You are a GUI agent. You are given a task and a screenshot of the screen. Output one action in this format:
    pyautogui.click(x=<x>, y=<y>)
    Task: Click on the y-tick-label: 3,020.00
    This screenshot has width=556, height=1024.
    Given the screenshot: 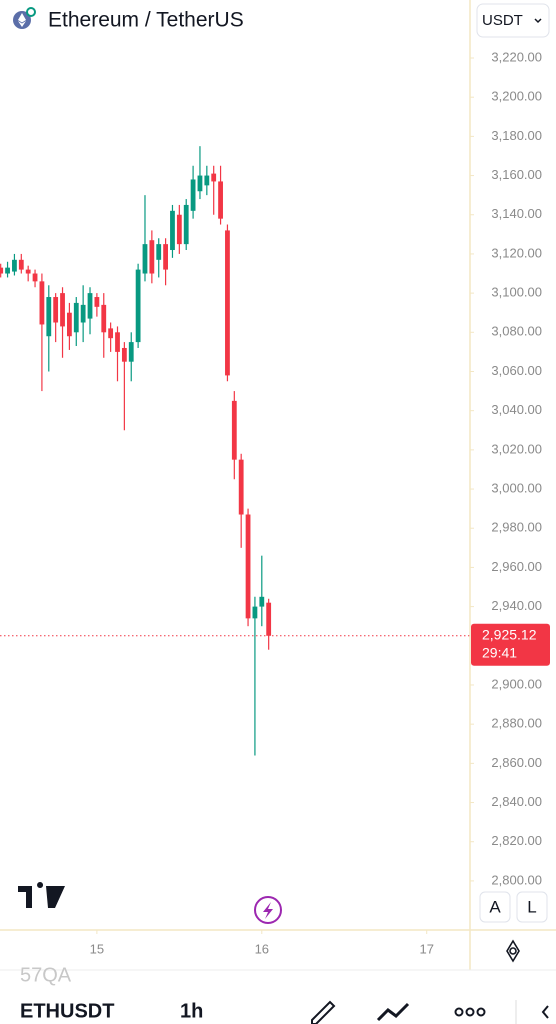 What is the action you would take?
    pyautogui.click(x=516, y=448)
    